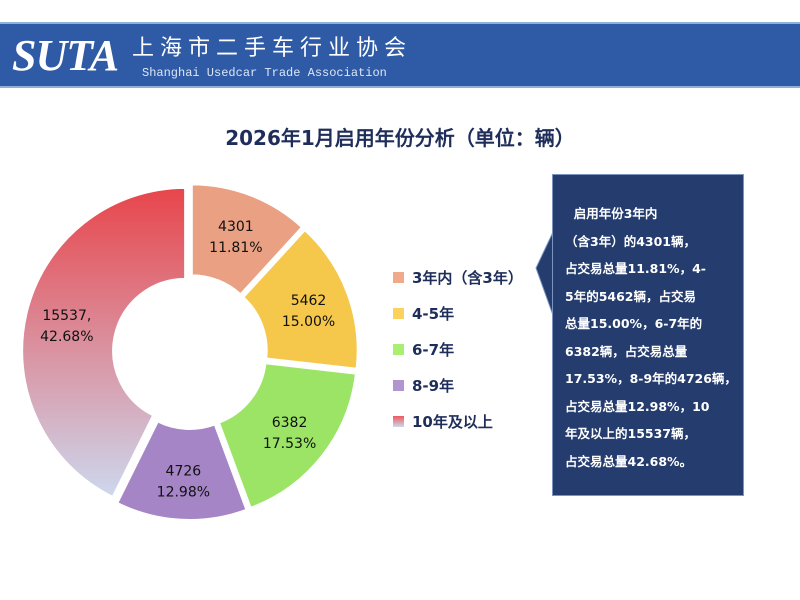 The height and width of the screenshot is (600, 800). Describe the element at coordinates (630, 433) in the screenshot. I see `summary-line: 年及以上的15537辆，` at that location.